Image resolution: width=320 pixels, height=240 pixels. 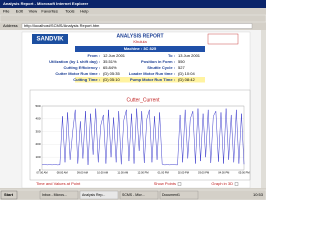 I want to click on x-tick-label: 12:00 PM, so click(x=142, y=173).